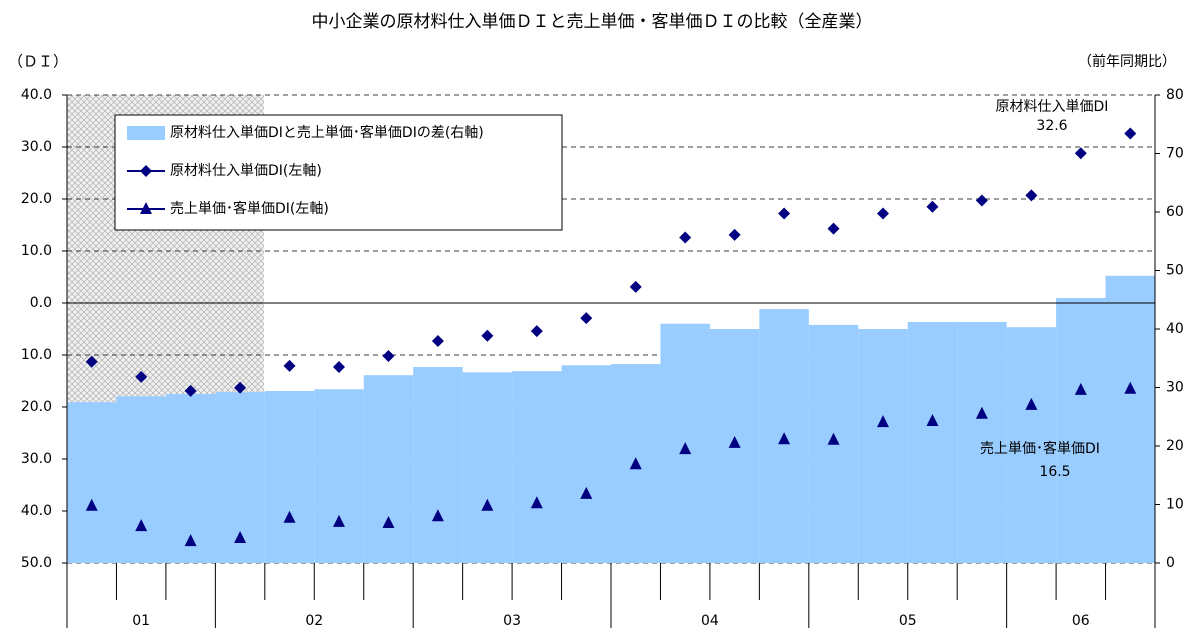 The height and width of the screenshot is (632, 1184). I want to click on y2-tick-label: 40, so click(1175, 329).